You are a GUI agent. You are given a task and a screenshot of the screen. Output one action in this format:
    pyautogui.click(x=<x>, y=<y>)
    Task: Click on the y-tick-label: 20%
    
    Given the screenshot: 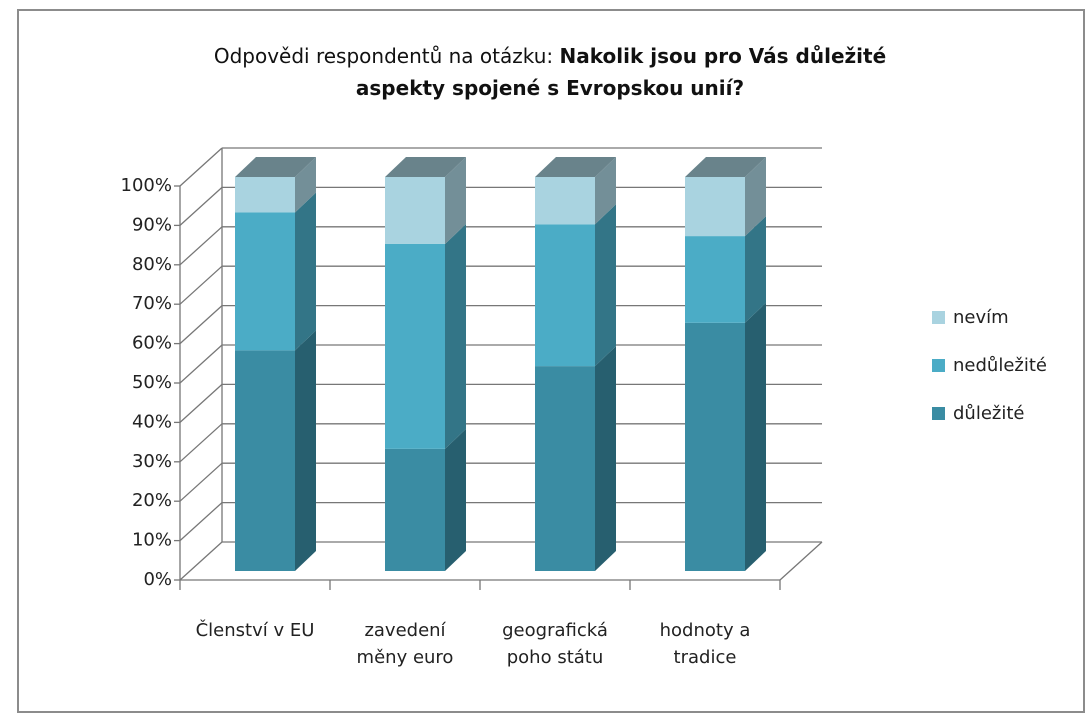 What is the action you would take?
    pyautogui.click(x=152, y=500)
    